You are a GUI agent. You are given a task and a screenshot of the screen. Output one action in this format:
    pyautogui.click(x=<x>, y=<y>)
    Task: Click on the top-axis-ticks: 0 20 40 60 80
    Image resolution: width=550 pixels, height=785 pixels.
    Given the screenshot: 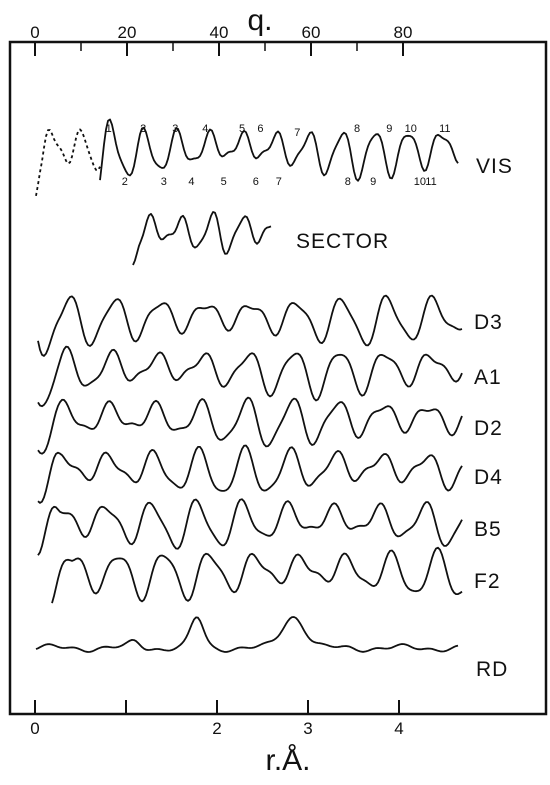 What is the action you would take?
    pyautogui.click(x=221, y=39)
    